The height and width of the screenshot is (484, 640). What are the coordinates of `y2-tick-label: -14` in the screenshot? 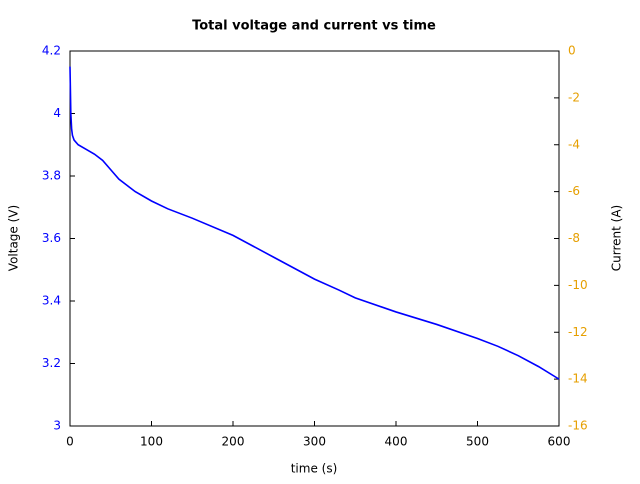 It's located at (578, 379).